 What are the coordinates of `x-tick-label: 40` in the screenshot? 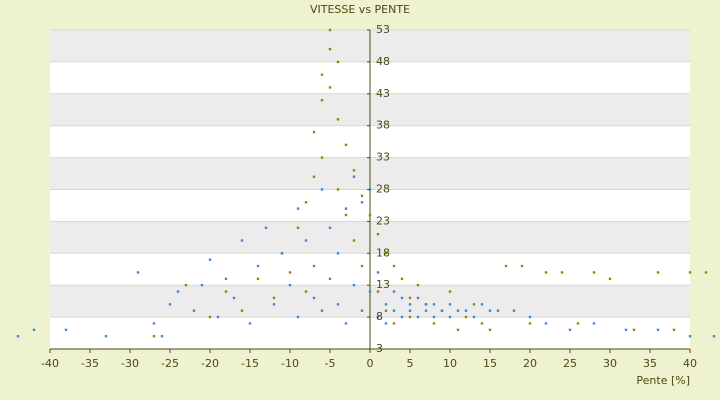 It's located at (690, 363).